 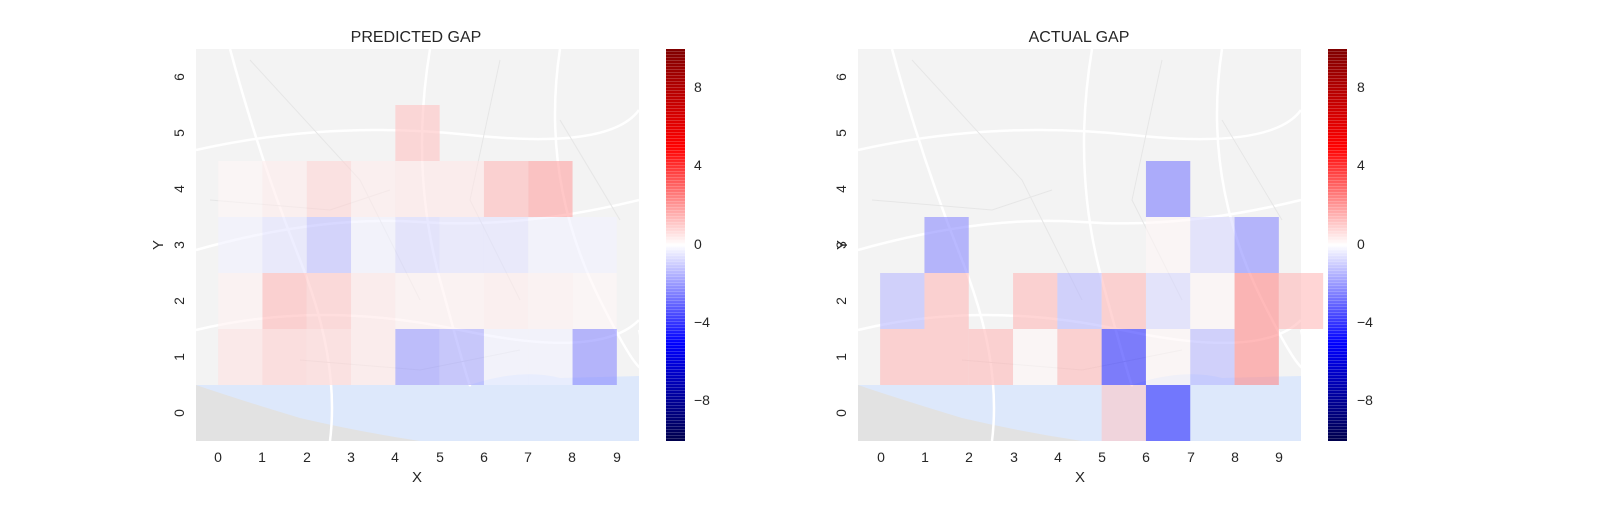 What do you see at coordinates (168, 245) in the screenshot?
I see `y-axis: 0 1 2 3 4 5 6 Y` at bounding box center [168, 245].